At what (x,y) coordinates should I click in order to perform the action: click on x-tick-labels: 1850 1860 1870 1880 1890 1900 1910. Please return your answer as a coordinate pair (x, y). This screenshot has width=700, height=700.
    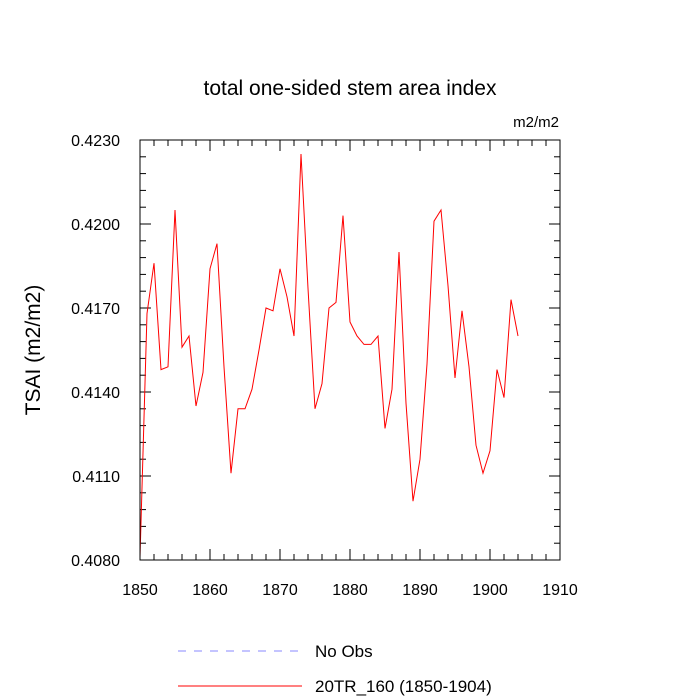
    Looking at the image, I should click on (350, 590).